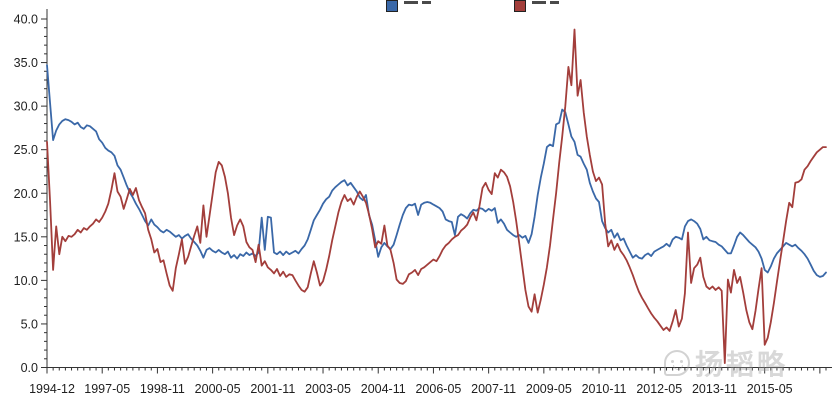 This screenshot has height=412, width=837. What do you see at coordinates (659, 389) in the screenshot?
I see `x-tick-label: 2012-05` at bounding box center [659, 389].